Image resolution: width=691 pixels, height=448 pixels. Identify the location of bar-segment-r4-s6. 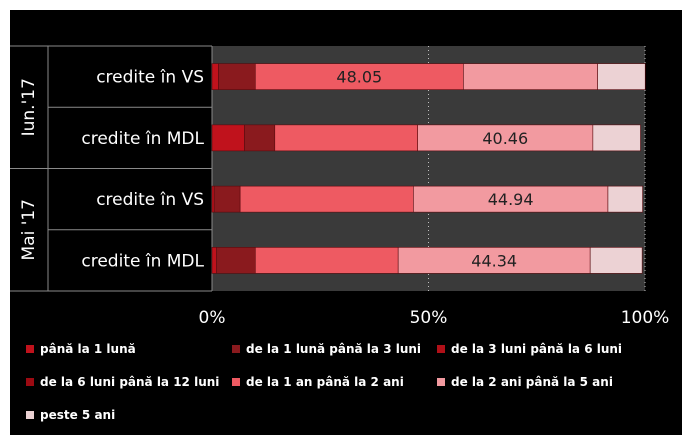
(494, 260).